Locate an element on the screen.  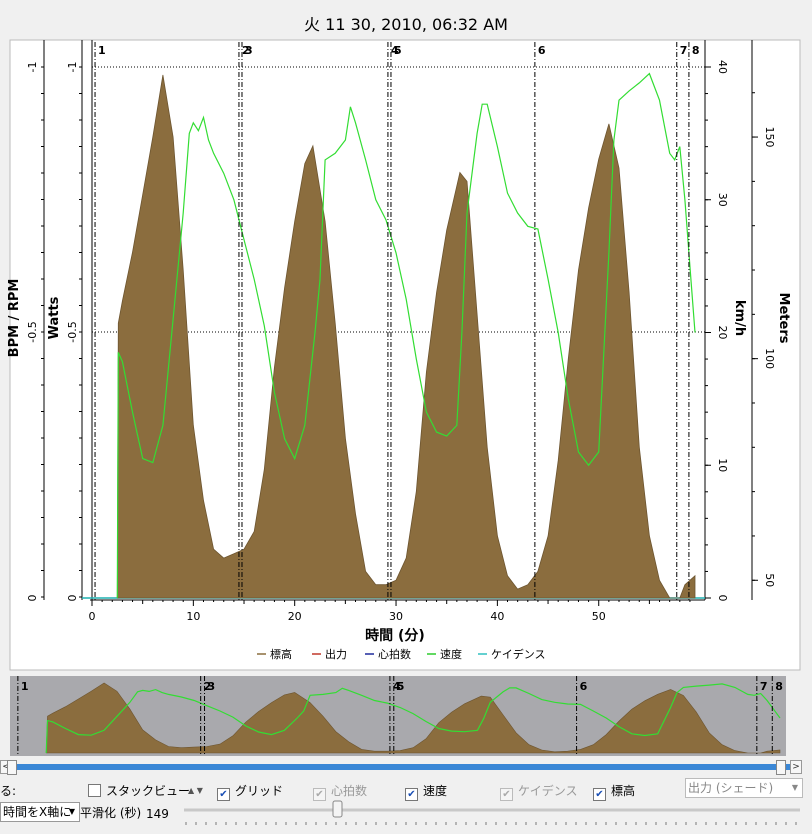
scroll-right-button: > is located at coordinates (796, 767).